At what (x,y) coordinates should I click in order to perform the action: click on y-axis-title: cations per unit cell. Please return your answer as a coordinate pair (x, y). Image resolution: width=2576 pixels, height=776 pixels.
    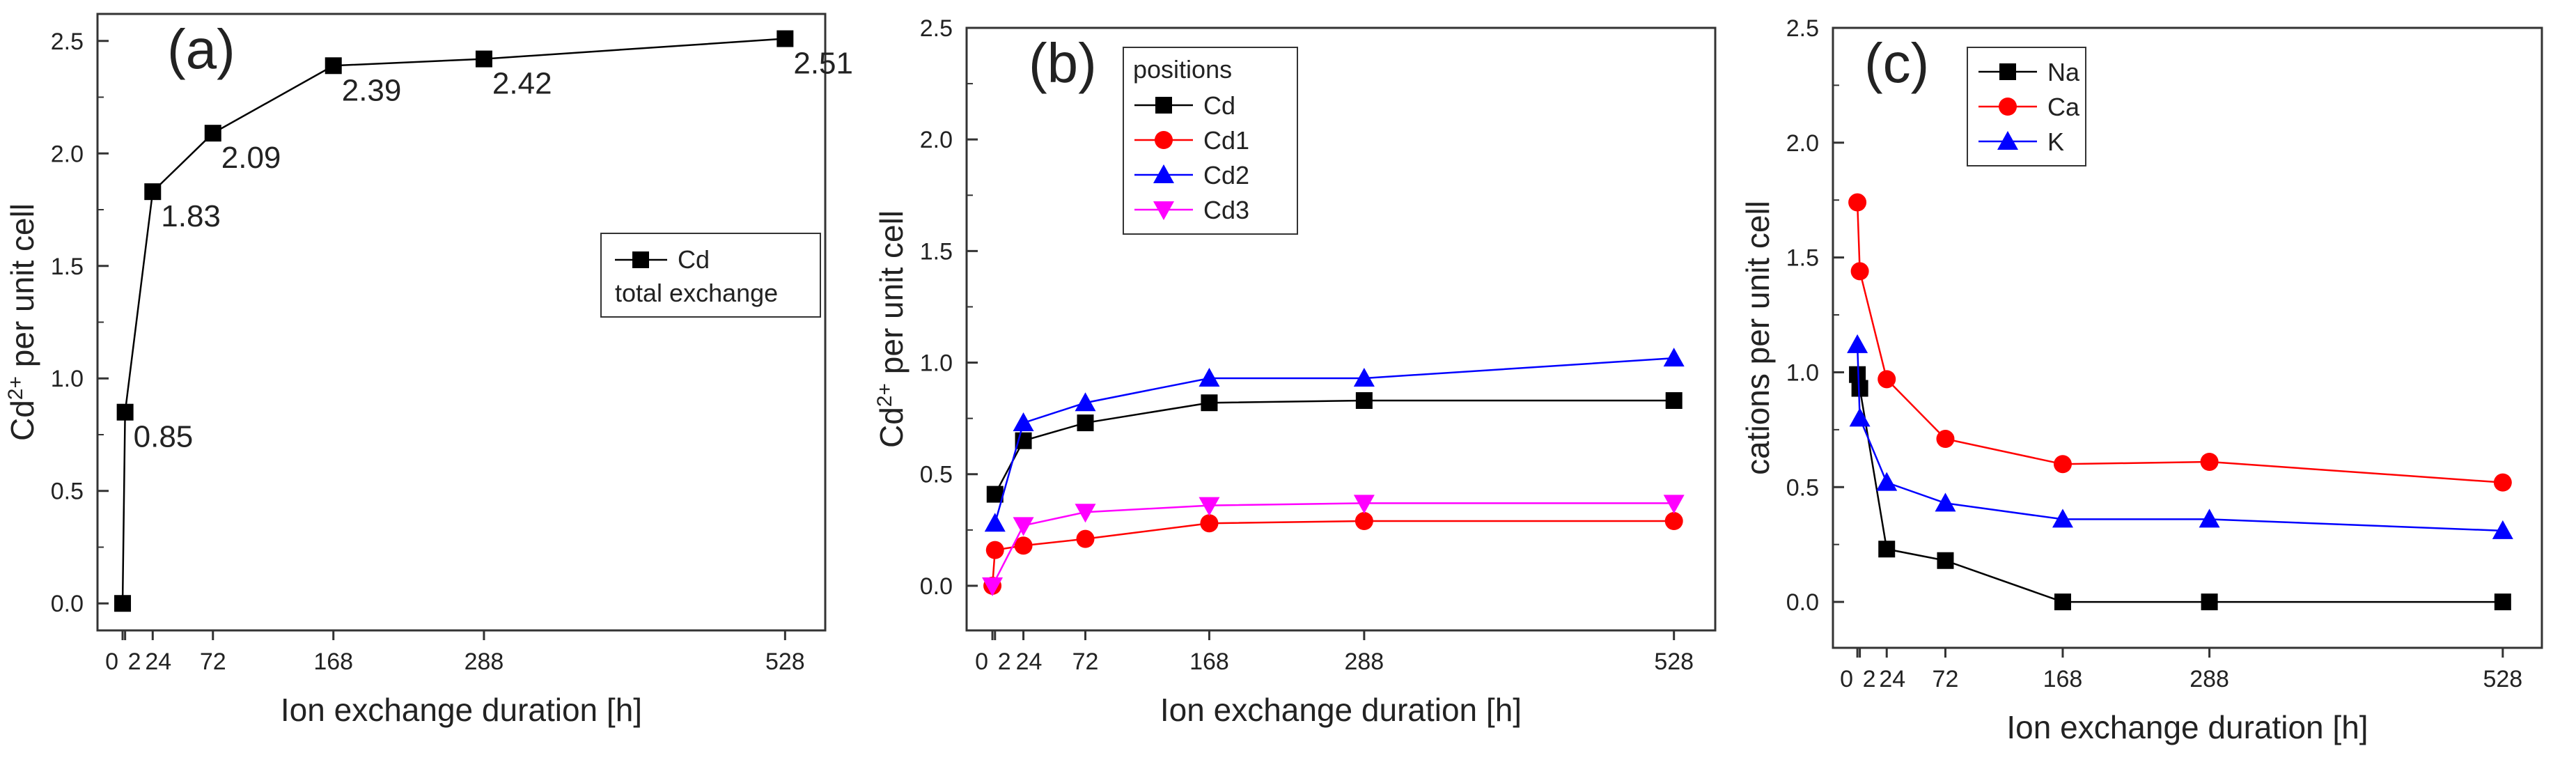
    Looking at the image, I should click on (1758, 338).